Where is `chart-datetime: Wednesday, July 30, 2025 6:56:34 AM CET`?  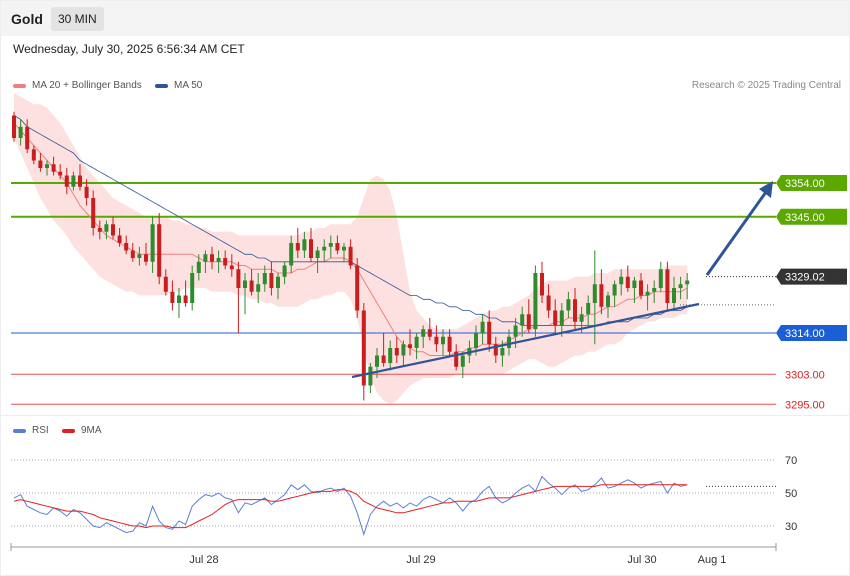 chart-datetime: Wednesday, July 30, 2025 6:56:34 AM CET is located at coordinates (129, 49).